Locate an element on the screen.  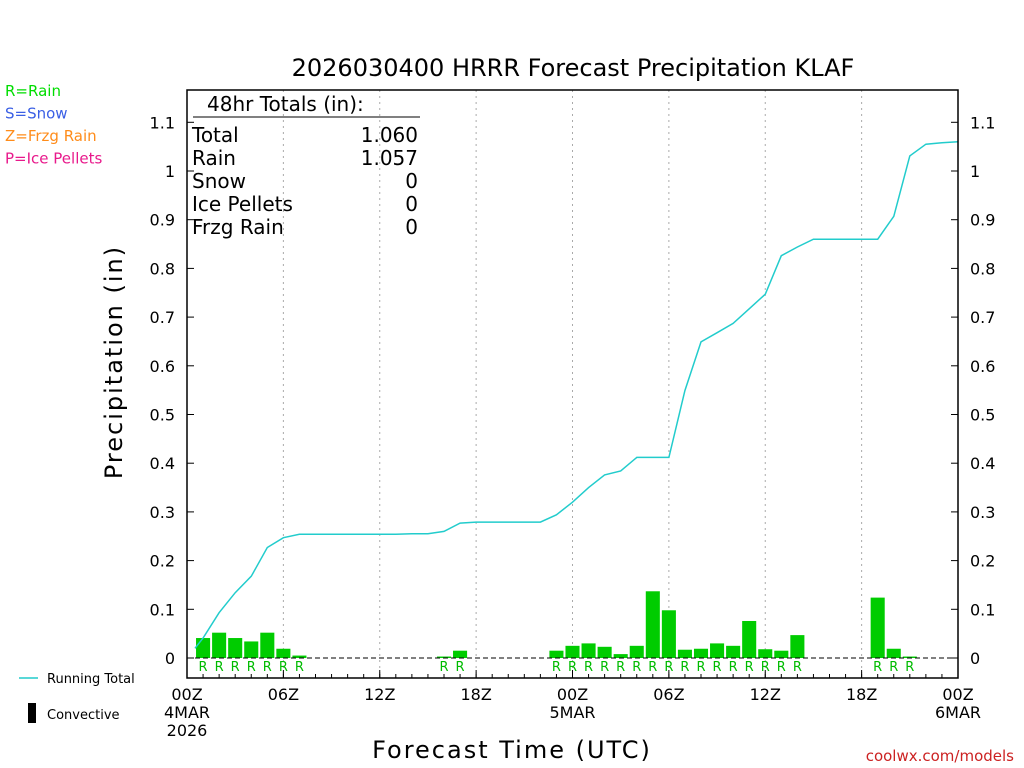
x-tick-label: 5MAR is located at coordinates (572, 712).